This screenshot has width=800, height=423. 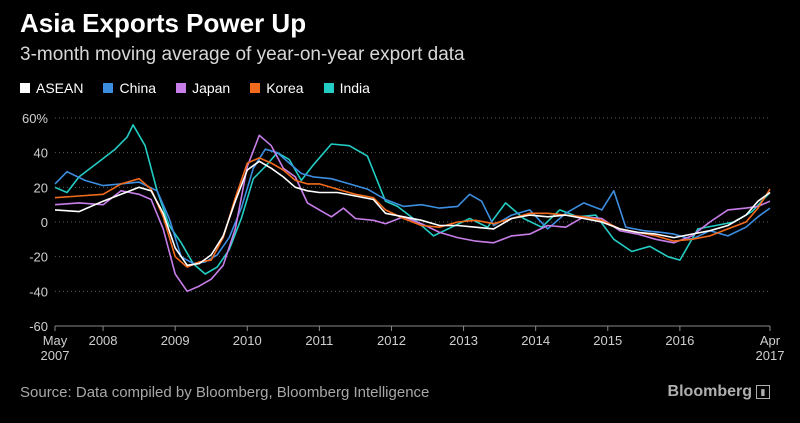 I want to click on legend: ASEAN China Japan Korea India, so click(x=195, y=88).